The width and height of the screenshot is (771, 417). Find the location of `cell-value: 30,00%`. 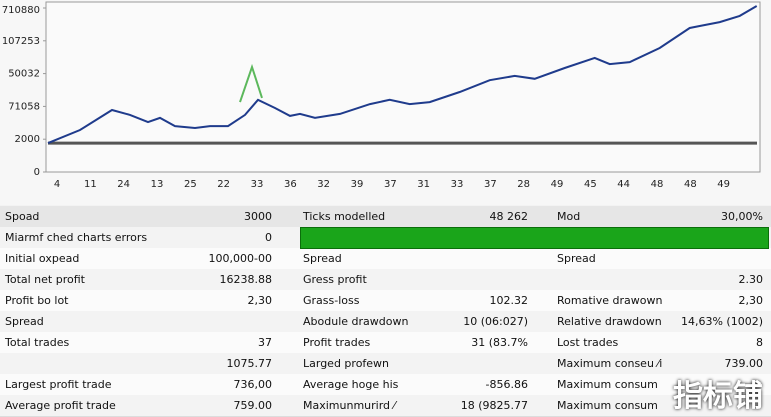

cell-value: 30,00% is located at coordinates (742, 216).